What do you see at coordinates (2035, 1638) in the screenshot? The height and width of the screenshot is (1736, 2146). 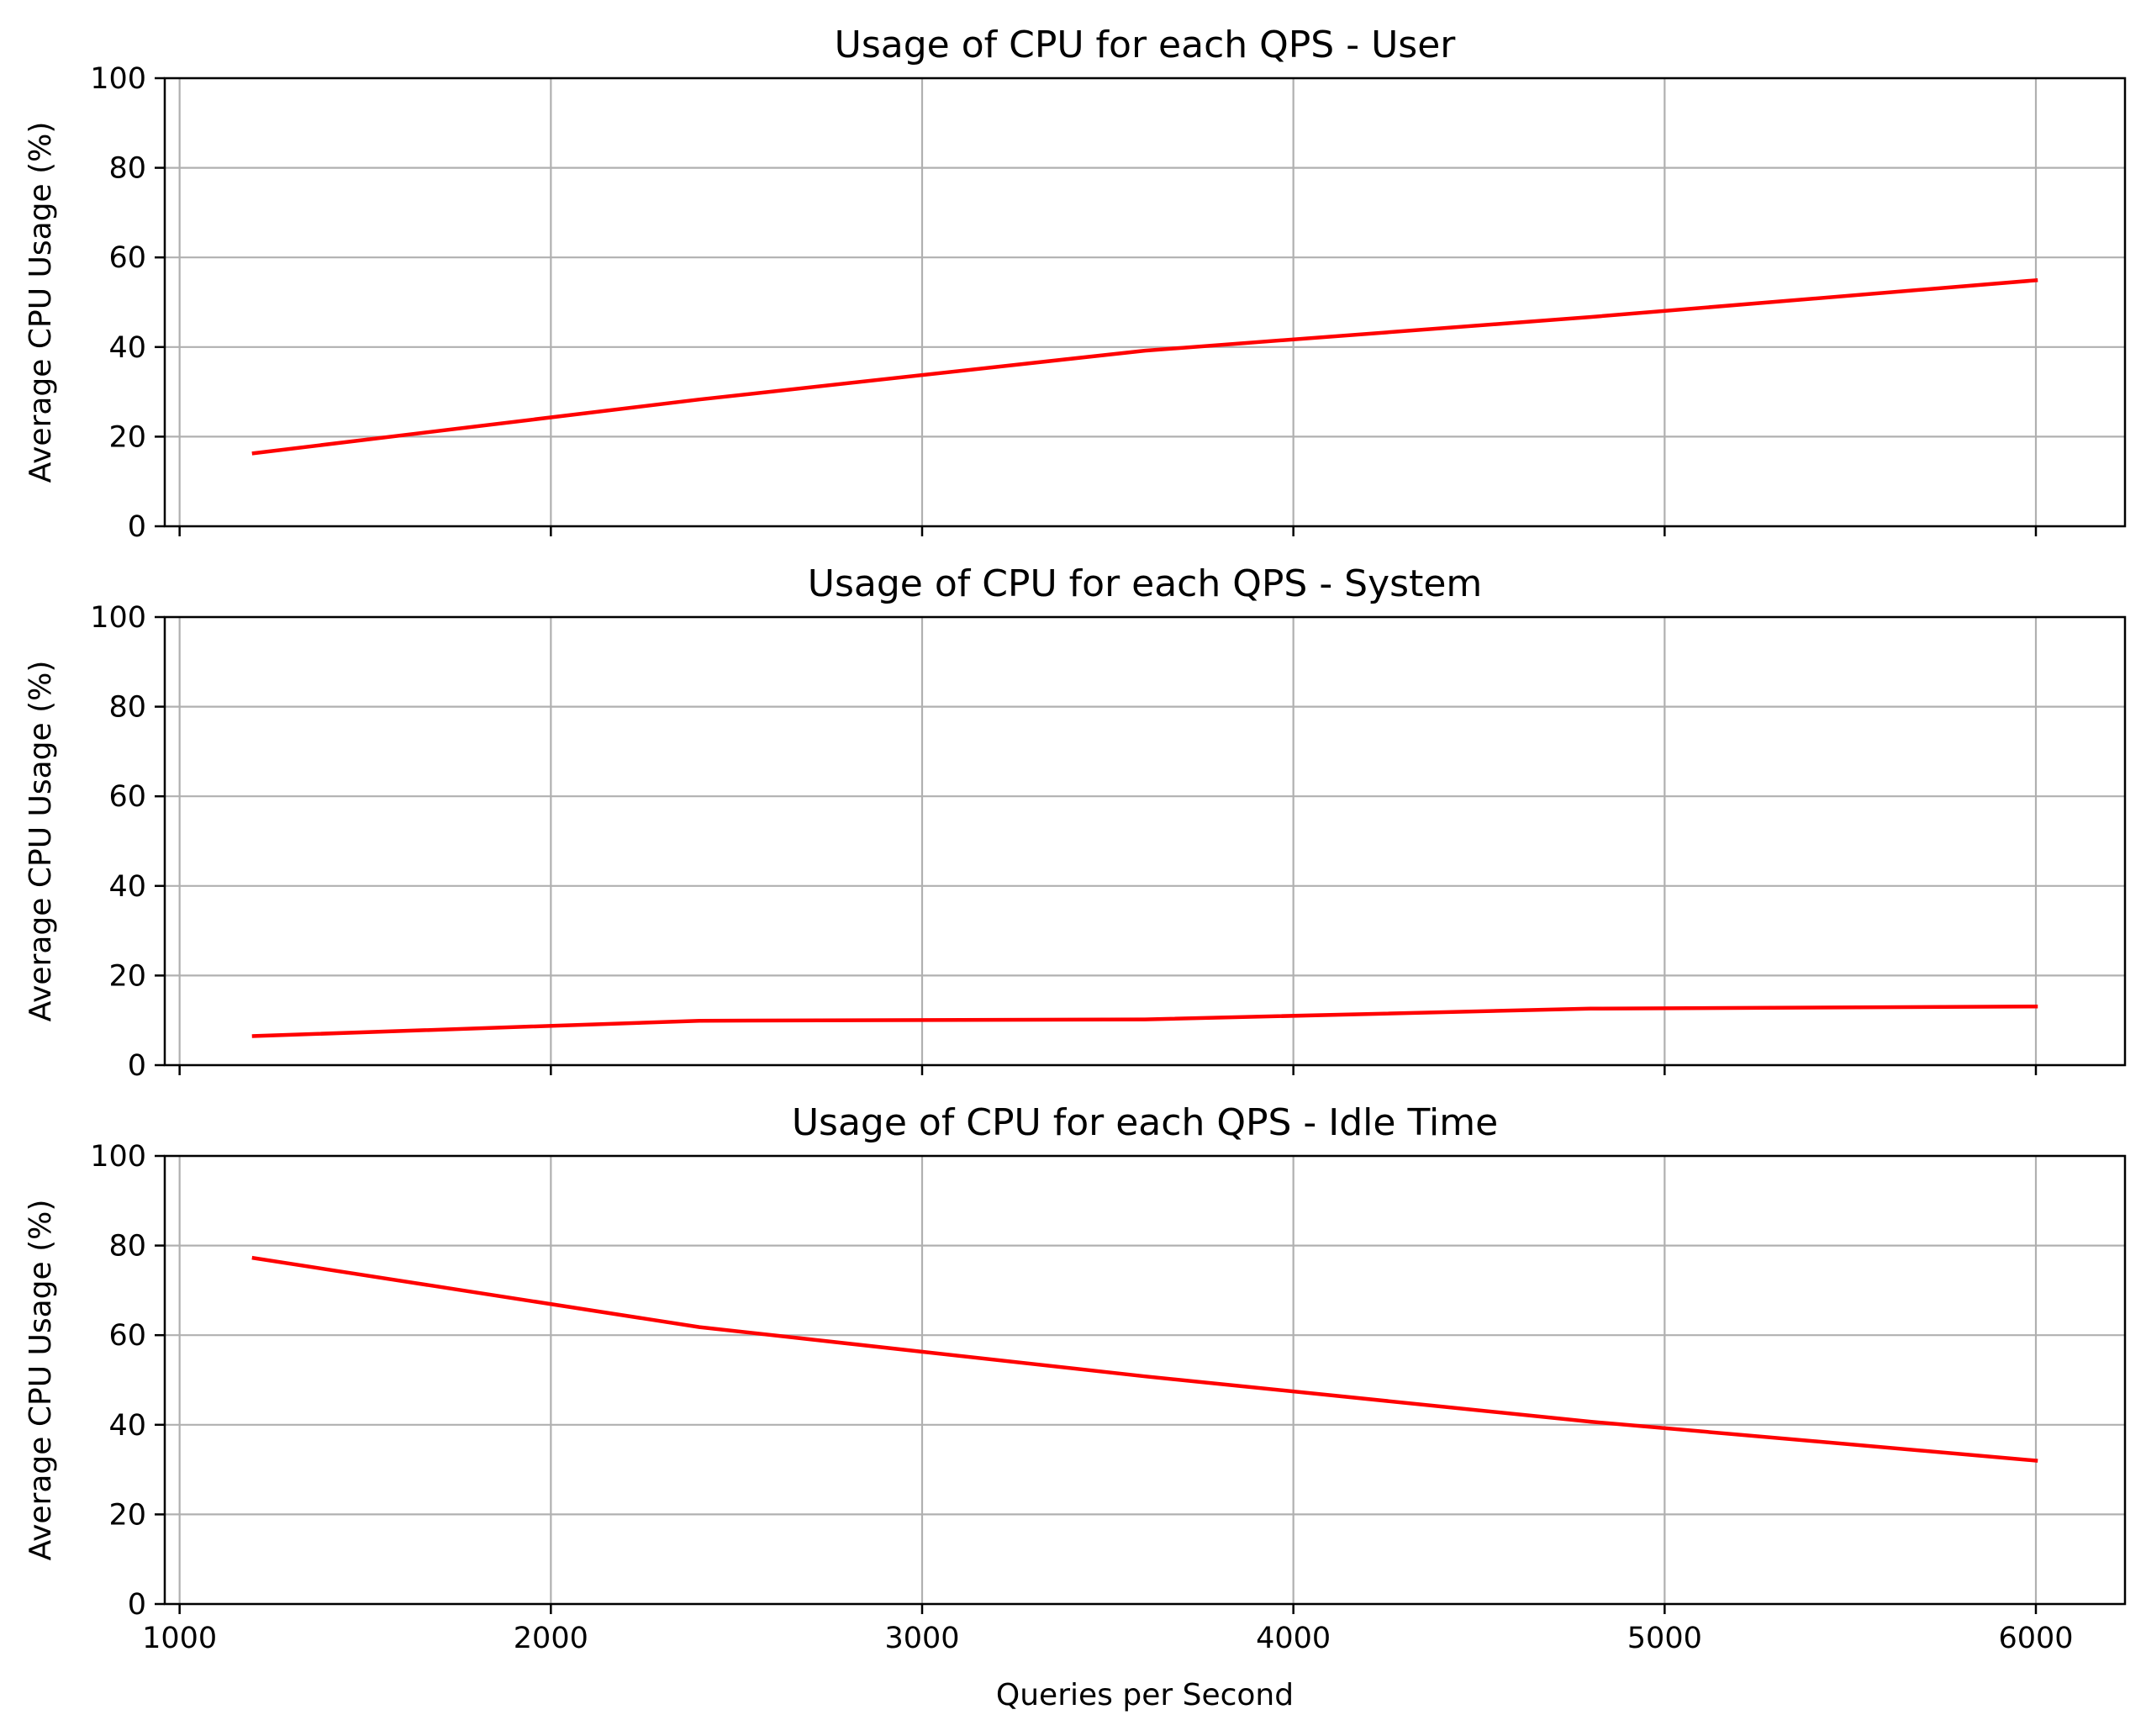 I see `x-tick-label: 6000` at bounding box center [2035, 1638].